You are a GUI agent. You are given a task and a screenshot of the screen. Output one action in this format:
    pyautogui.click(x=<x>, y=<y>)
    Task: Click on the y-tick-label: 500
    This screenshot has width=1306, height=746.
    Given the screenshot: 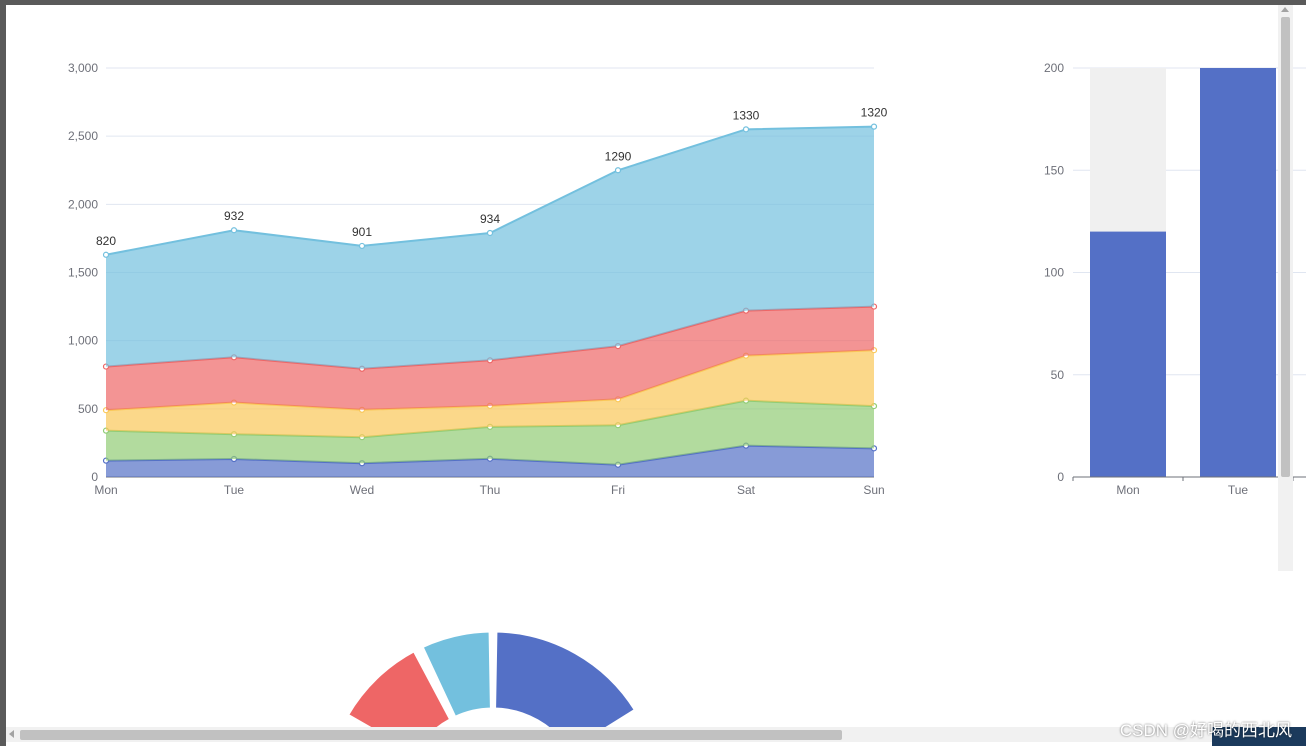 What is the action you would take?
    pyautogui.click(x=88, y=409)
    